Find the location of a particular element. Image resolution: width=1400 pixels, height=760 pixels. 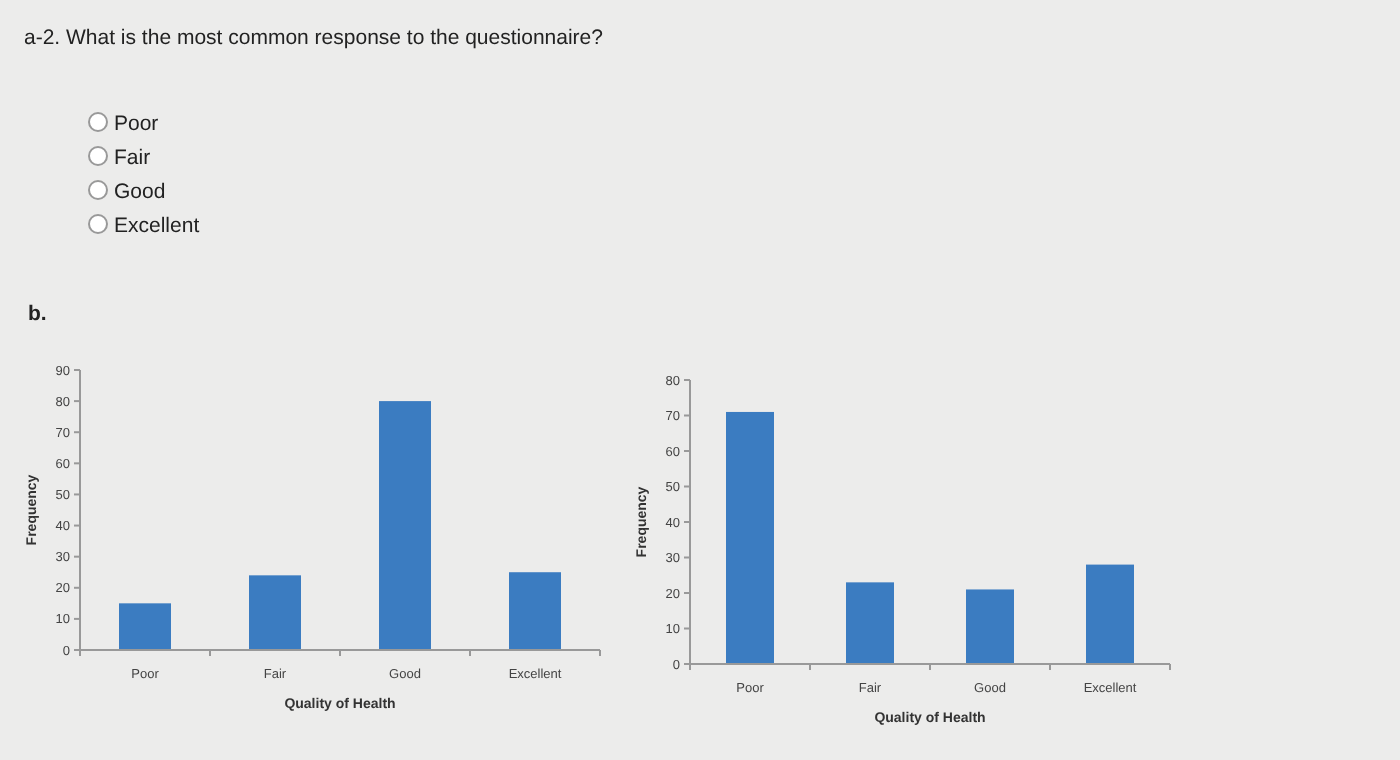

text: Good is located at coordinates (140, 192).